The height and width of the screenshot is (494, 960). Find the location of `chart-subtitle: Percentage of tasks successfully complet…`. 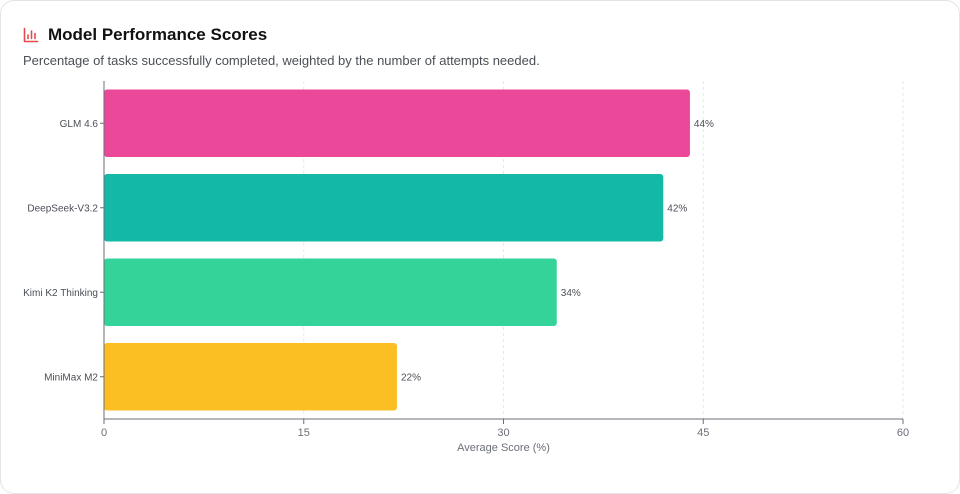

chart-subtitle: Percentage of tasks successfully complet… is located at coordinates (281, 60).